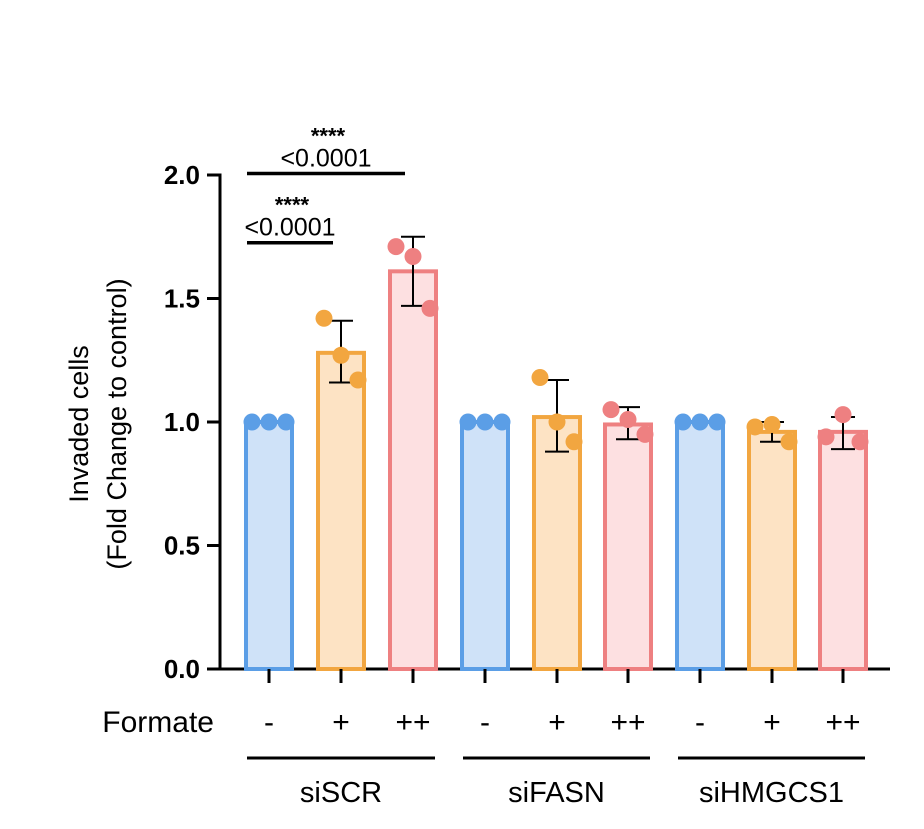 This screenshot has height=829, width=924. What do you see at coordinates (117, 423) in the screenshot?
I see `y-axis-title-line2: (Fold Change to control)` at bounding box center [117, 423].